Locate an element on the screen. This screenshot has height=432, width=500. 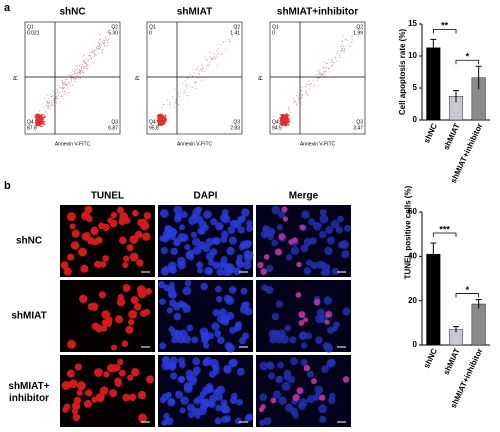
quadrant-value: 1.99 is located at coordinates (358, 33).